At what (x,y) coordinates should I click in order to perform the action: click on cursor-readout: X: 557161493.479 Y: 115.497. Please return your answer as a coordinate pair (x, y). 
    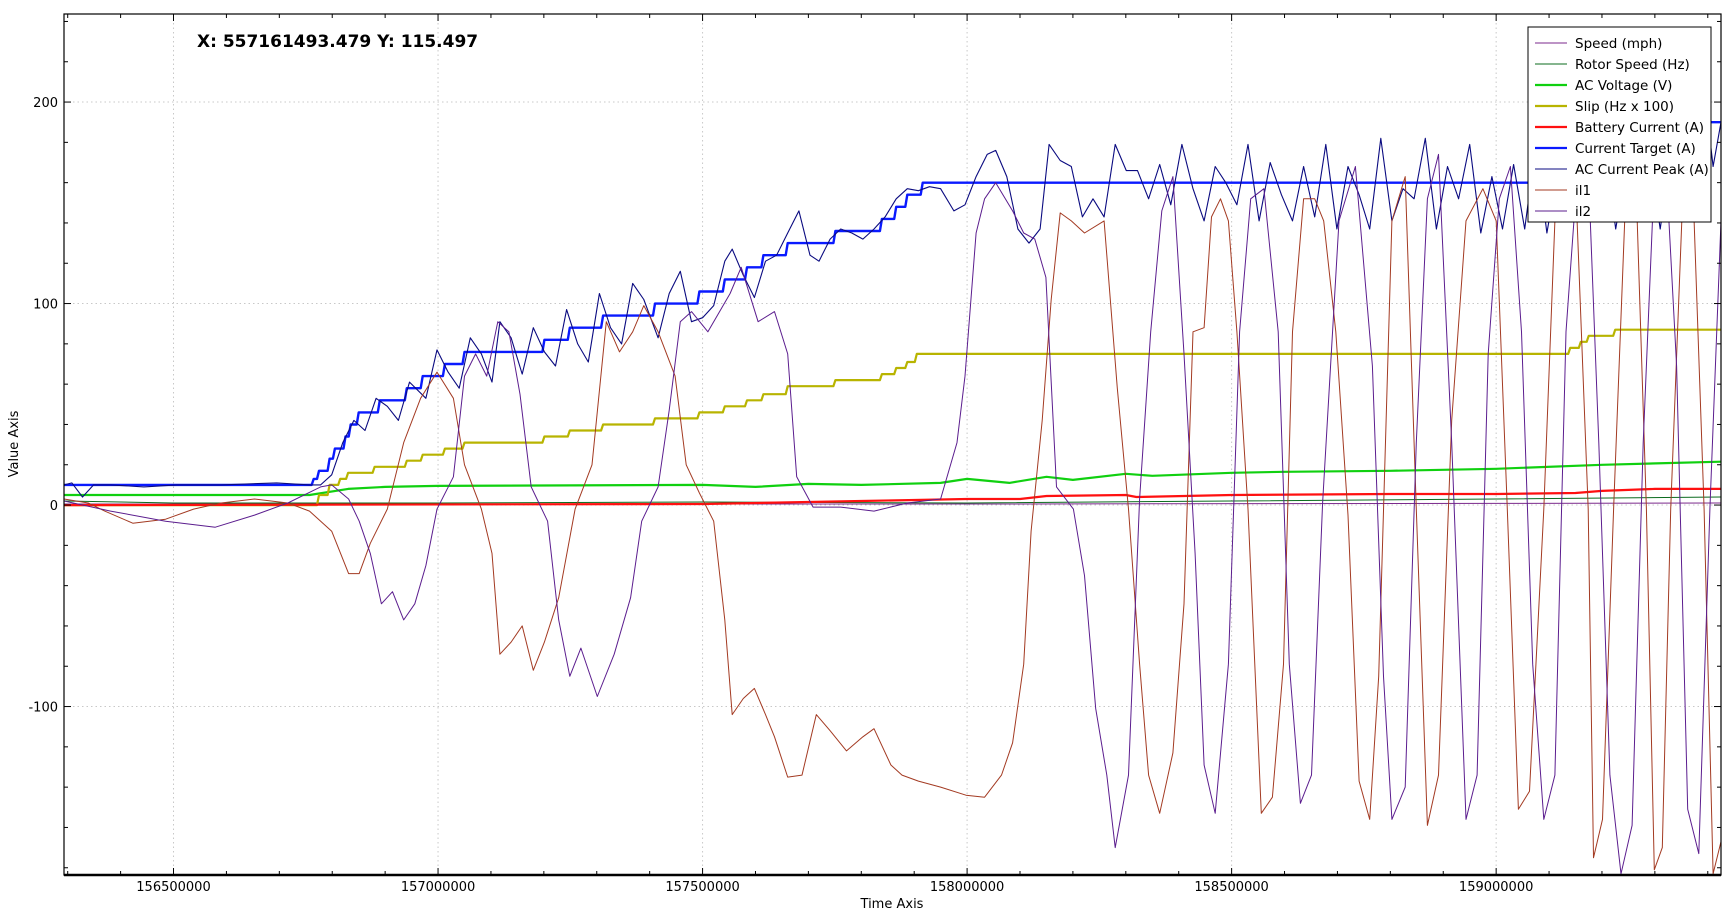
    Looking at the image, I should click on (337, 42).